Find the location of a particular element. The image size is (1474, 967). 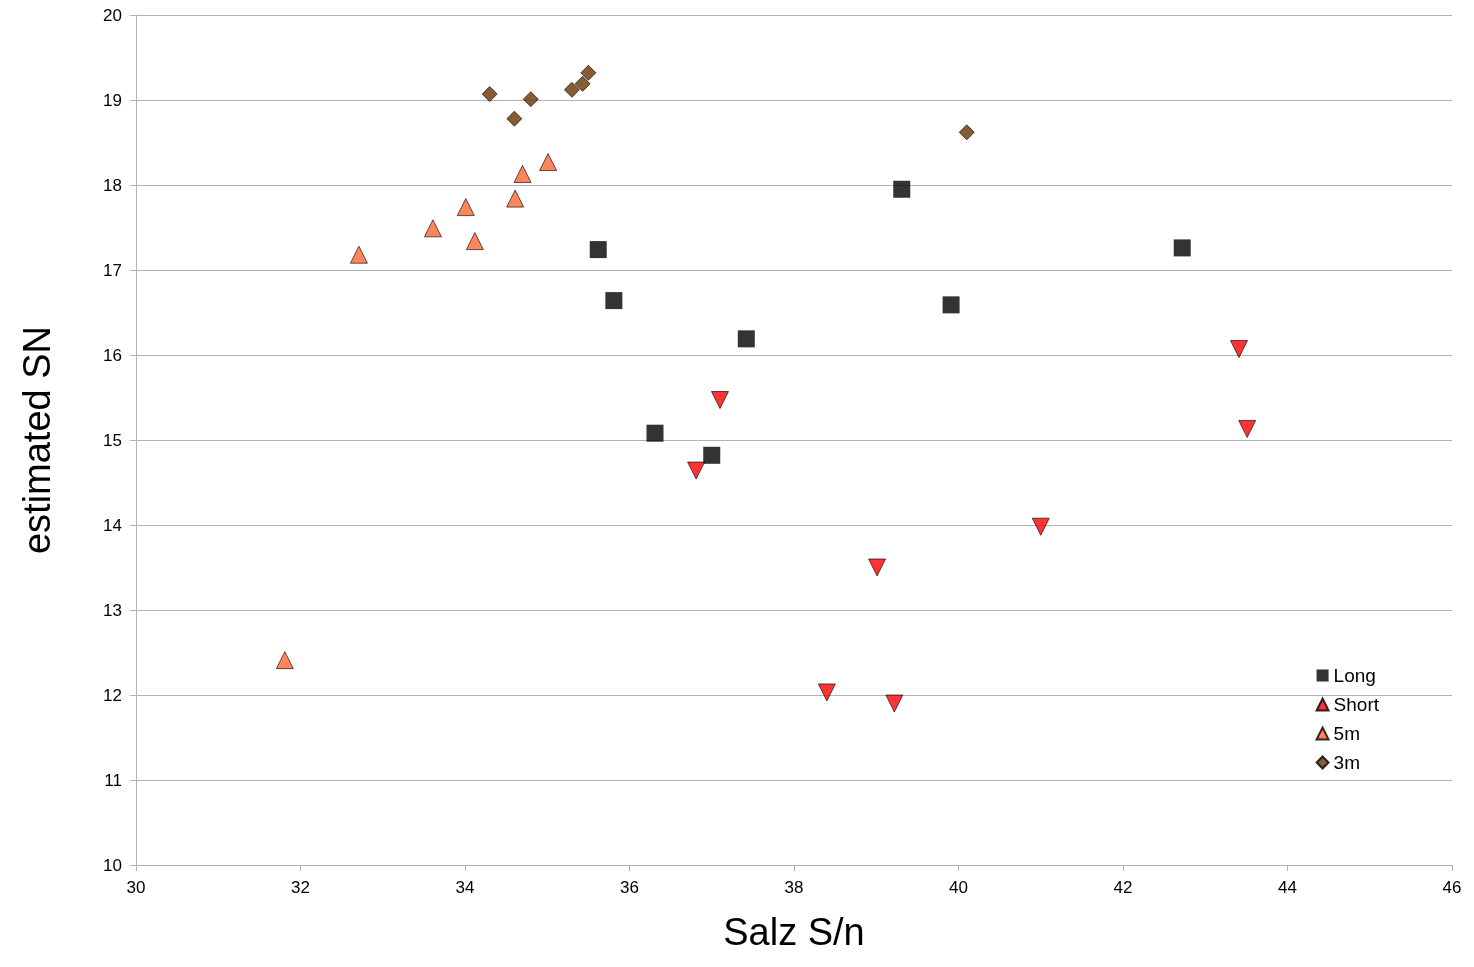

x-tick-label: 40 is located at coordinates (958, 887).